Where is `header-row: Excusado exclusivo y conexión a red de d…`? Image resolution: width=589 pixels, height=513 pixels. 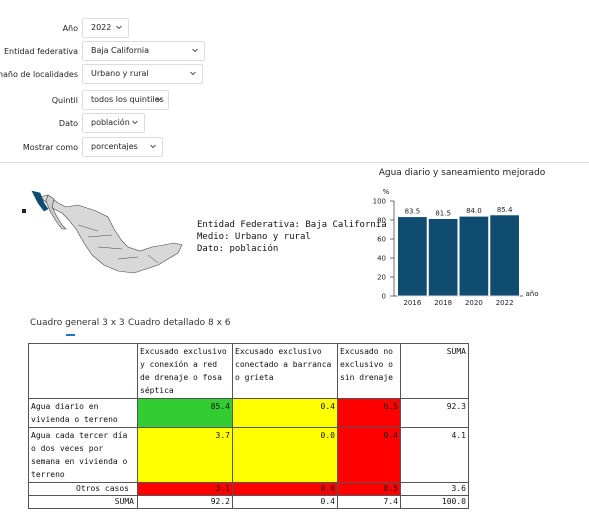 header-row: Excusado exclusivo y conexión a red de d… is located at coordinates (248, 371).